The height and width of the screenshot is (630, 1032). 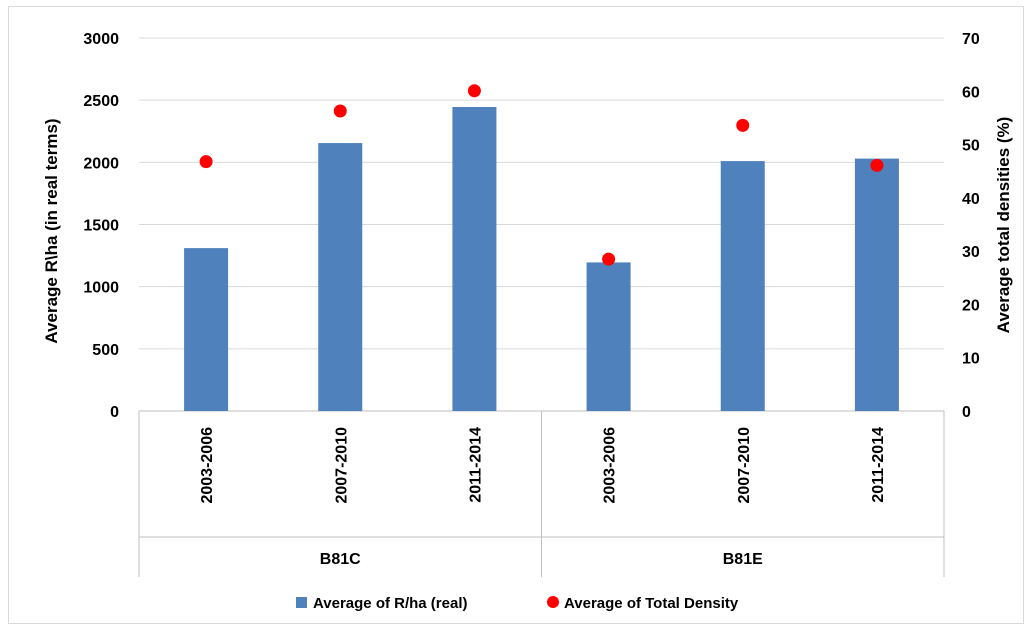 I want to click on legend-bar-swatch, so click(x=301, y=602).